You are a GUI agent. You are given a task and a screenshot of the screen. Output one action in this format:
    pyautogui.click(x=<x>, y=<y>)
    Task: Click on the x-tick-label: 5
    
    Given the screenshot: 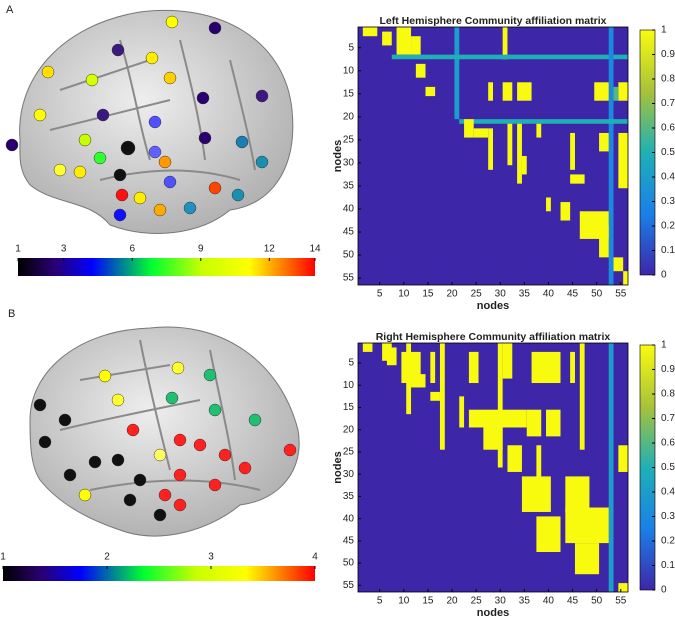 What is the action you would take?
    pyautogui.click(x=380, y=601)
    